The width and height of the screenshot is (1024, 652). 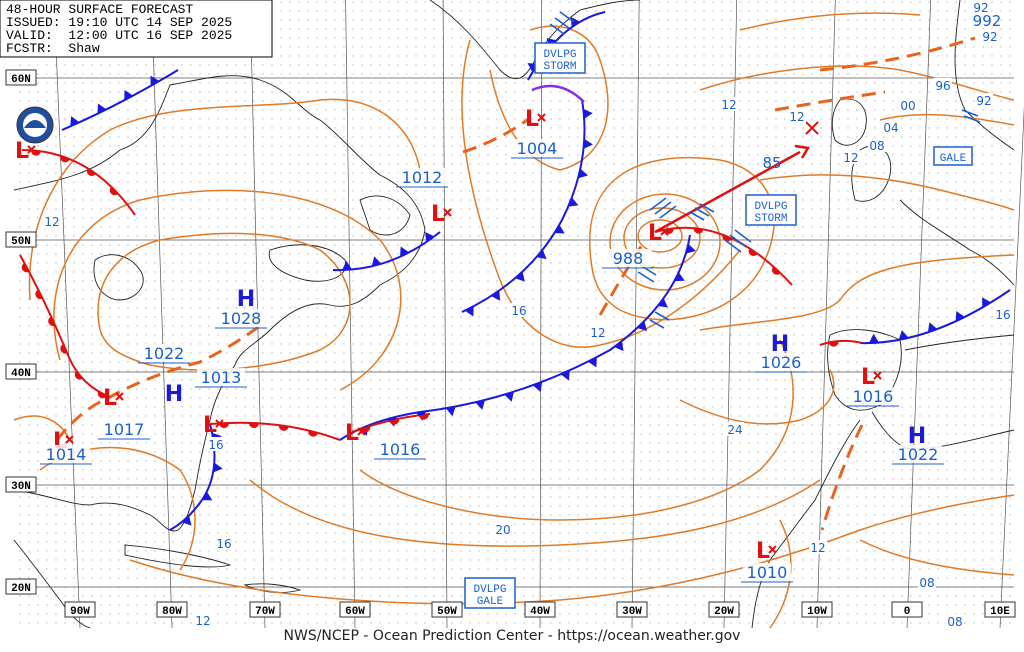 What do you see at coordinates (21, 374) in the screenshot?
I see `latitude-label: 40N` at bounding box center [21, 374].